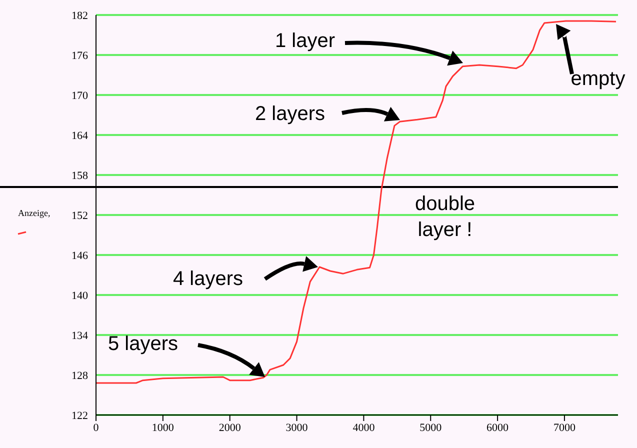 The height and width of the screenshot is (448, 637). I want to click on y-tick-label: 170, so click(80, 96).